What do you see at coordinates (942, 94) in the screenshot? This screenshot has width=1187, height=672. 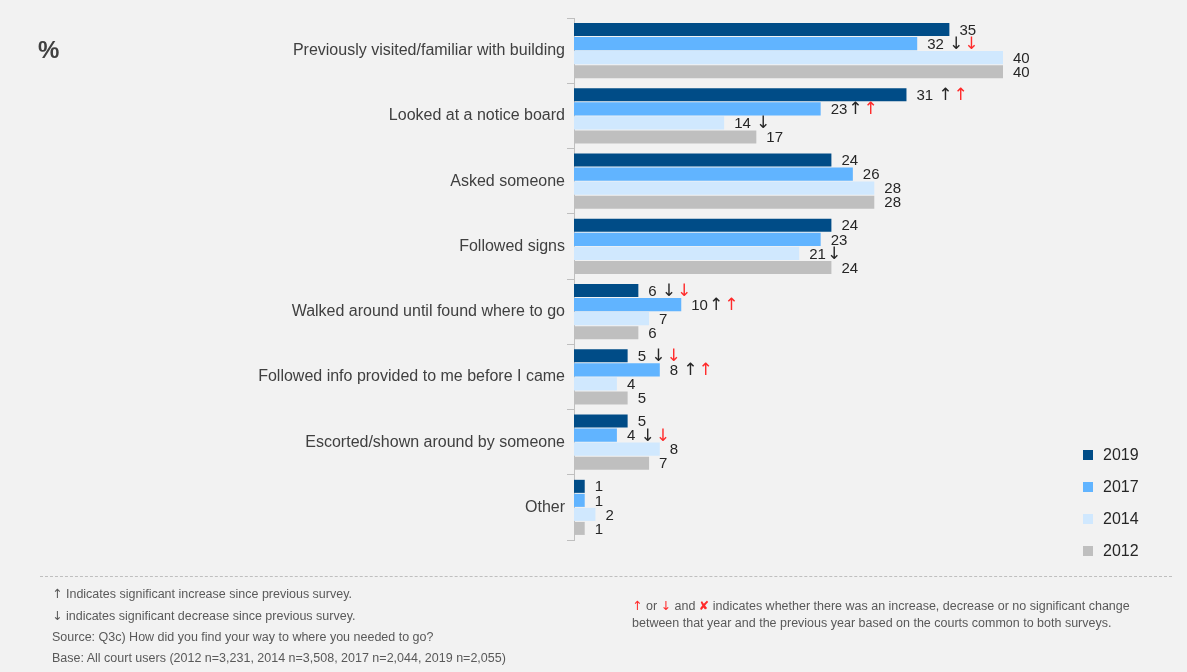 I see `data-label: 31 ↑↑` at bounding box center [942, 94].